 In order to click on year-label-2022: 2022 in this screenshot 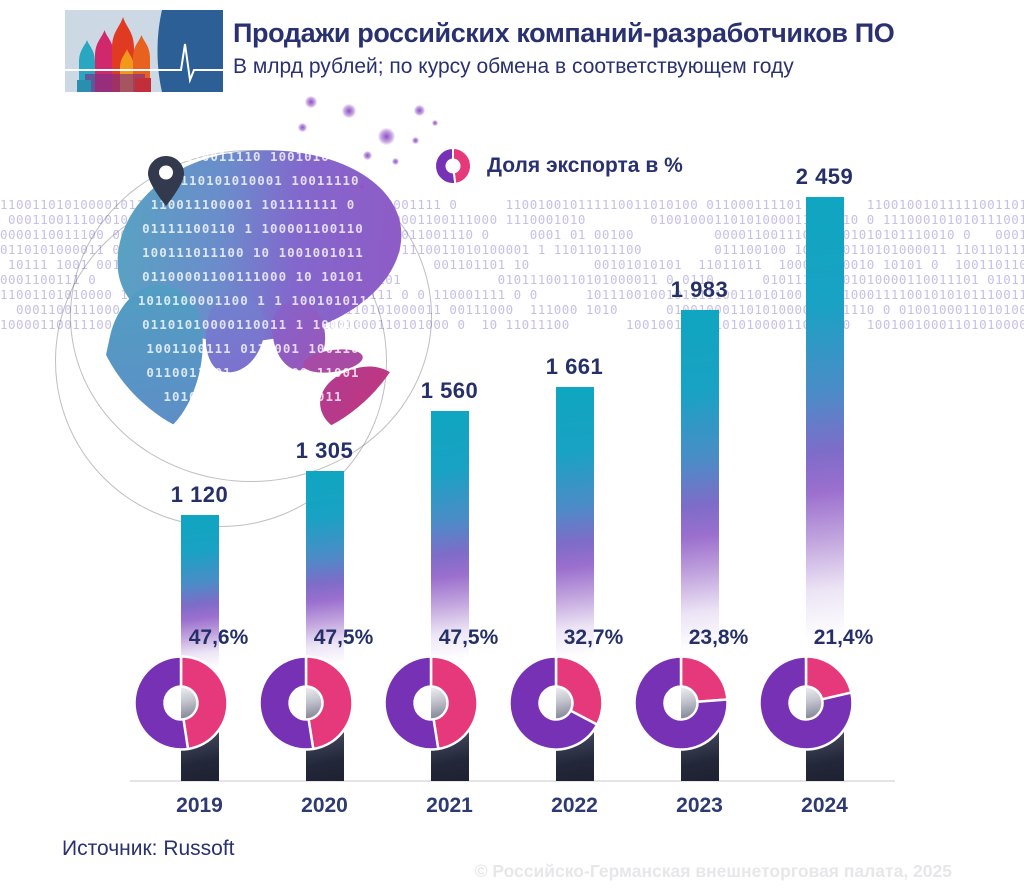, I will do `click(574, 805)`.